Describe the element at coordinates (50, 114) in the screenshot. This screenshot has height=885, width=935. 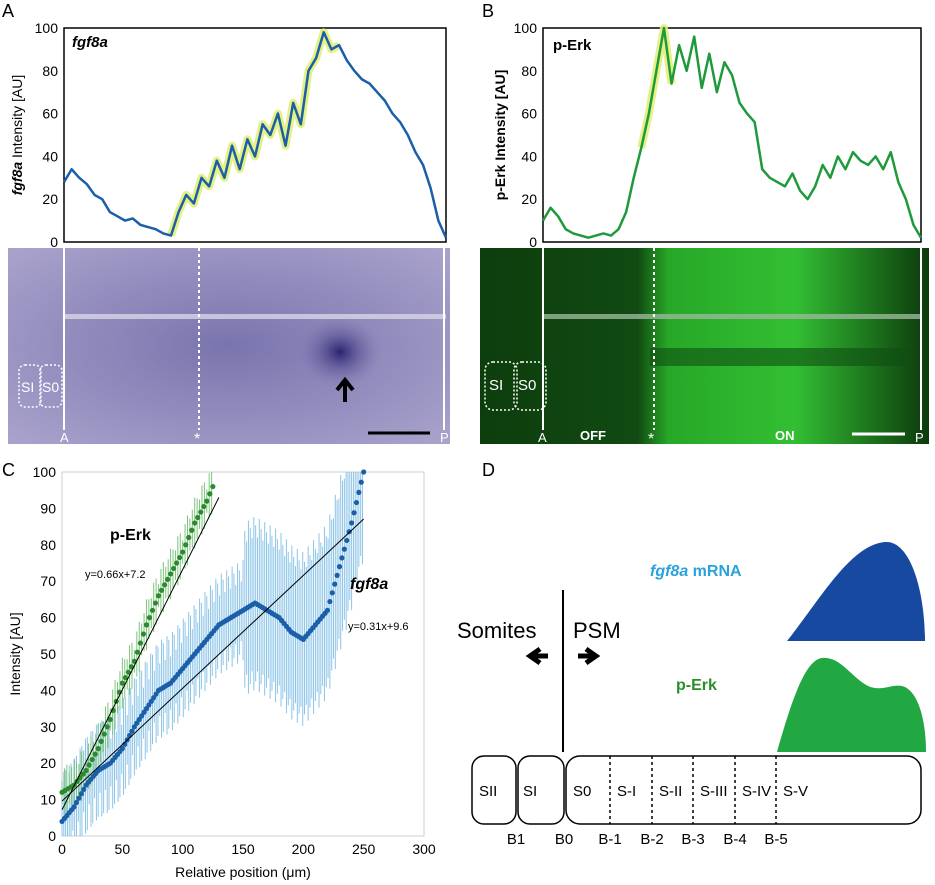
I see `panel-a-y-tick-label: 60` at that location.